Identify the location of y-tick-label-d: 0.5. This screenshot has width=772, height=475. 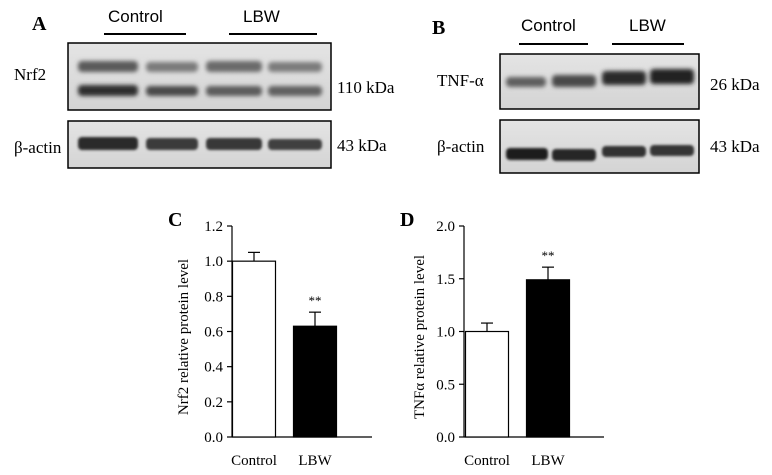
(445, 385).